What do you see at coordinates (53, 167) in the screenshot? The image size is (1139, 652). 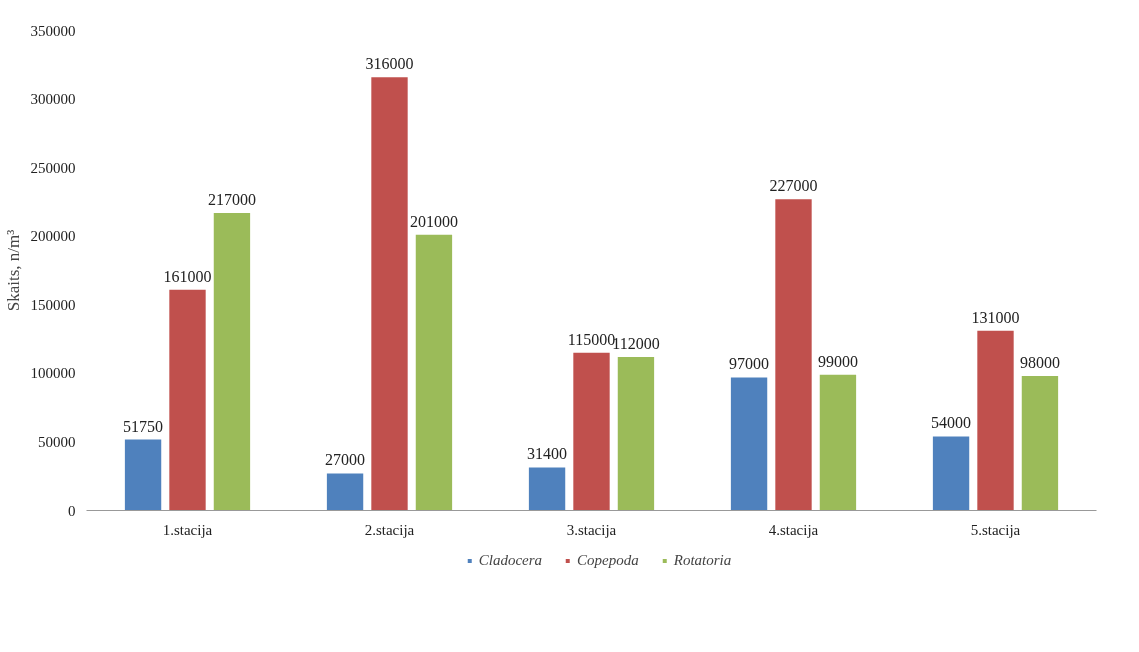 I see `y-tick-label: 250000` at bounding box center [53, 167].